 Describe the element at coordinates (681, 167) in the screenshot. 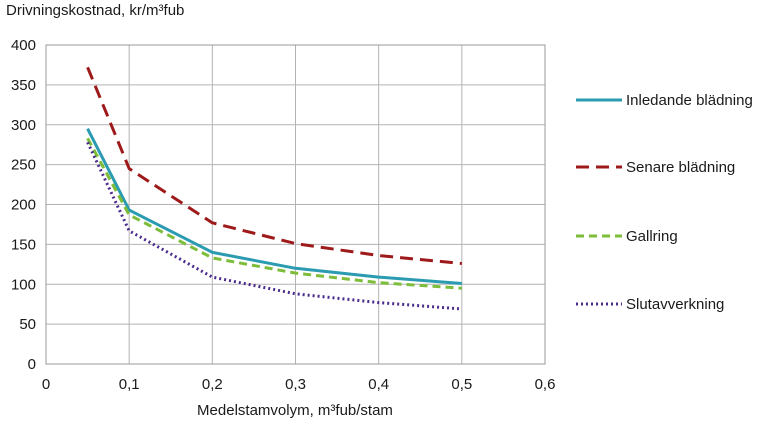

I see `legend-label-senare: Senare blädning` at that location.